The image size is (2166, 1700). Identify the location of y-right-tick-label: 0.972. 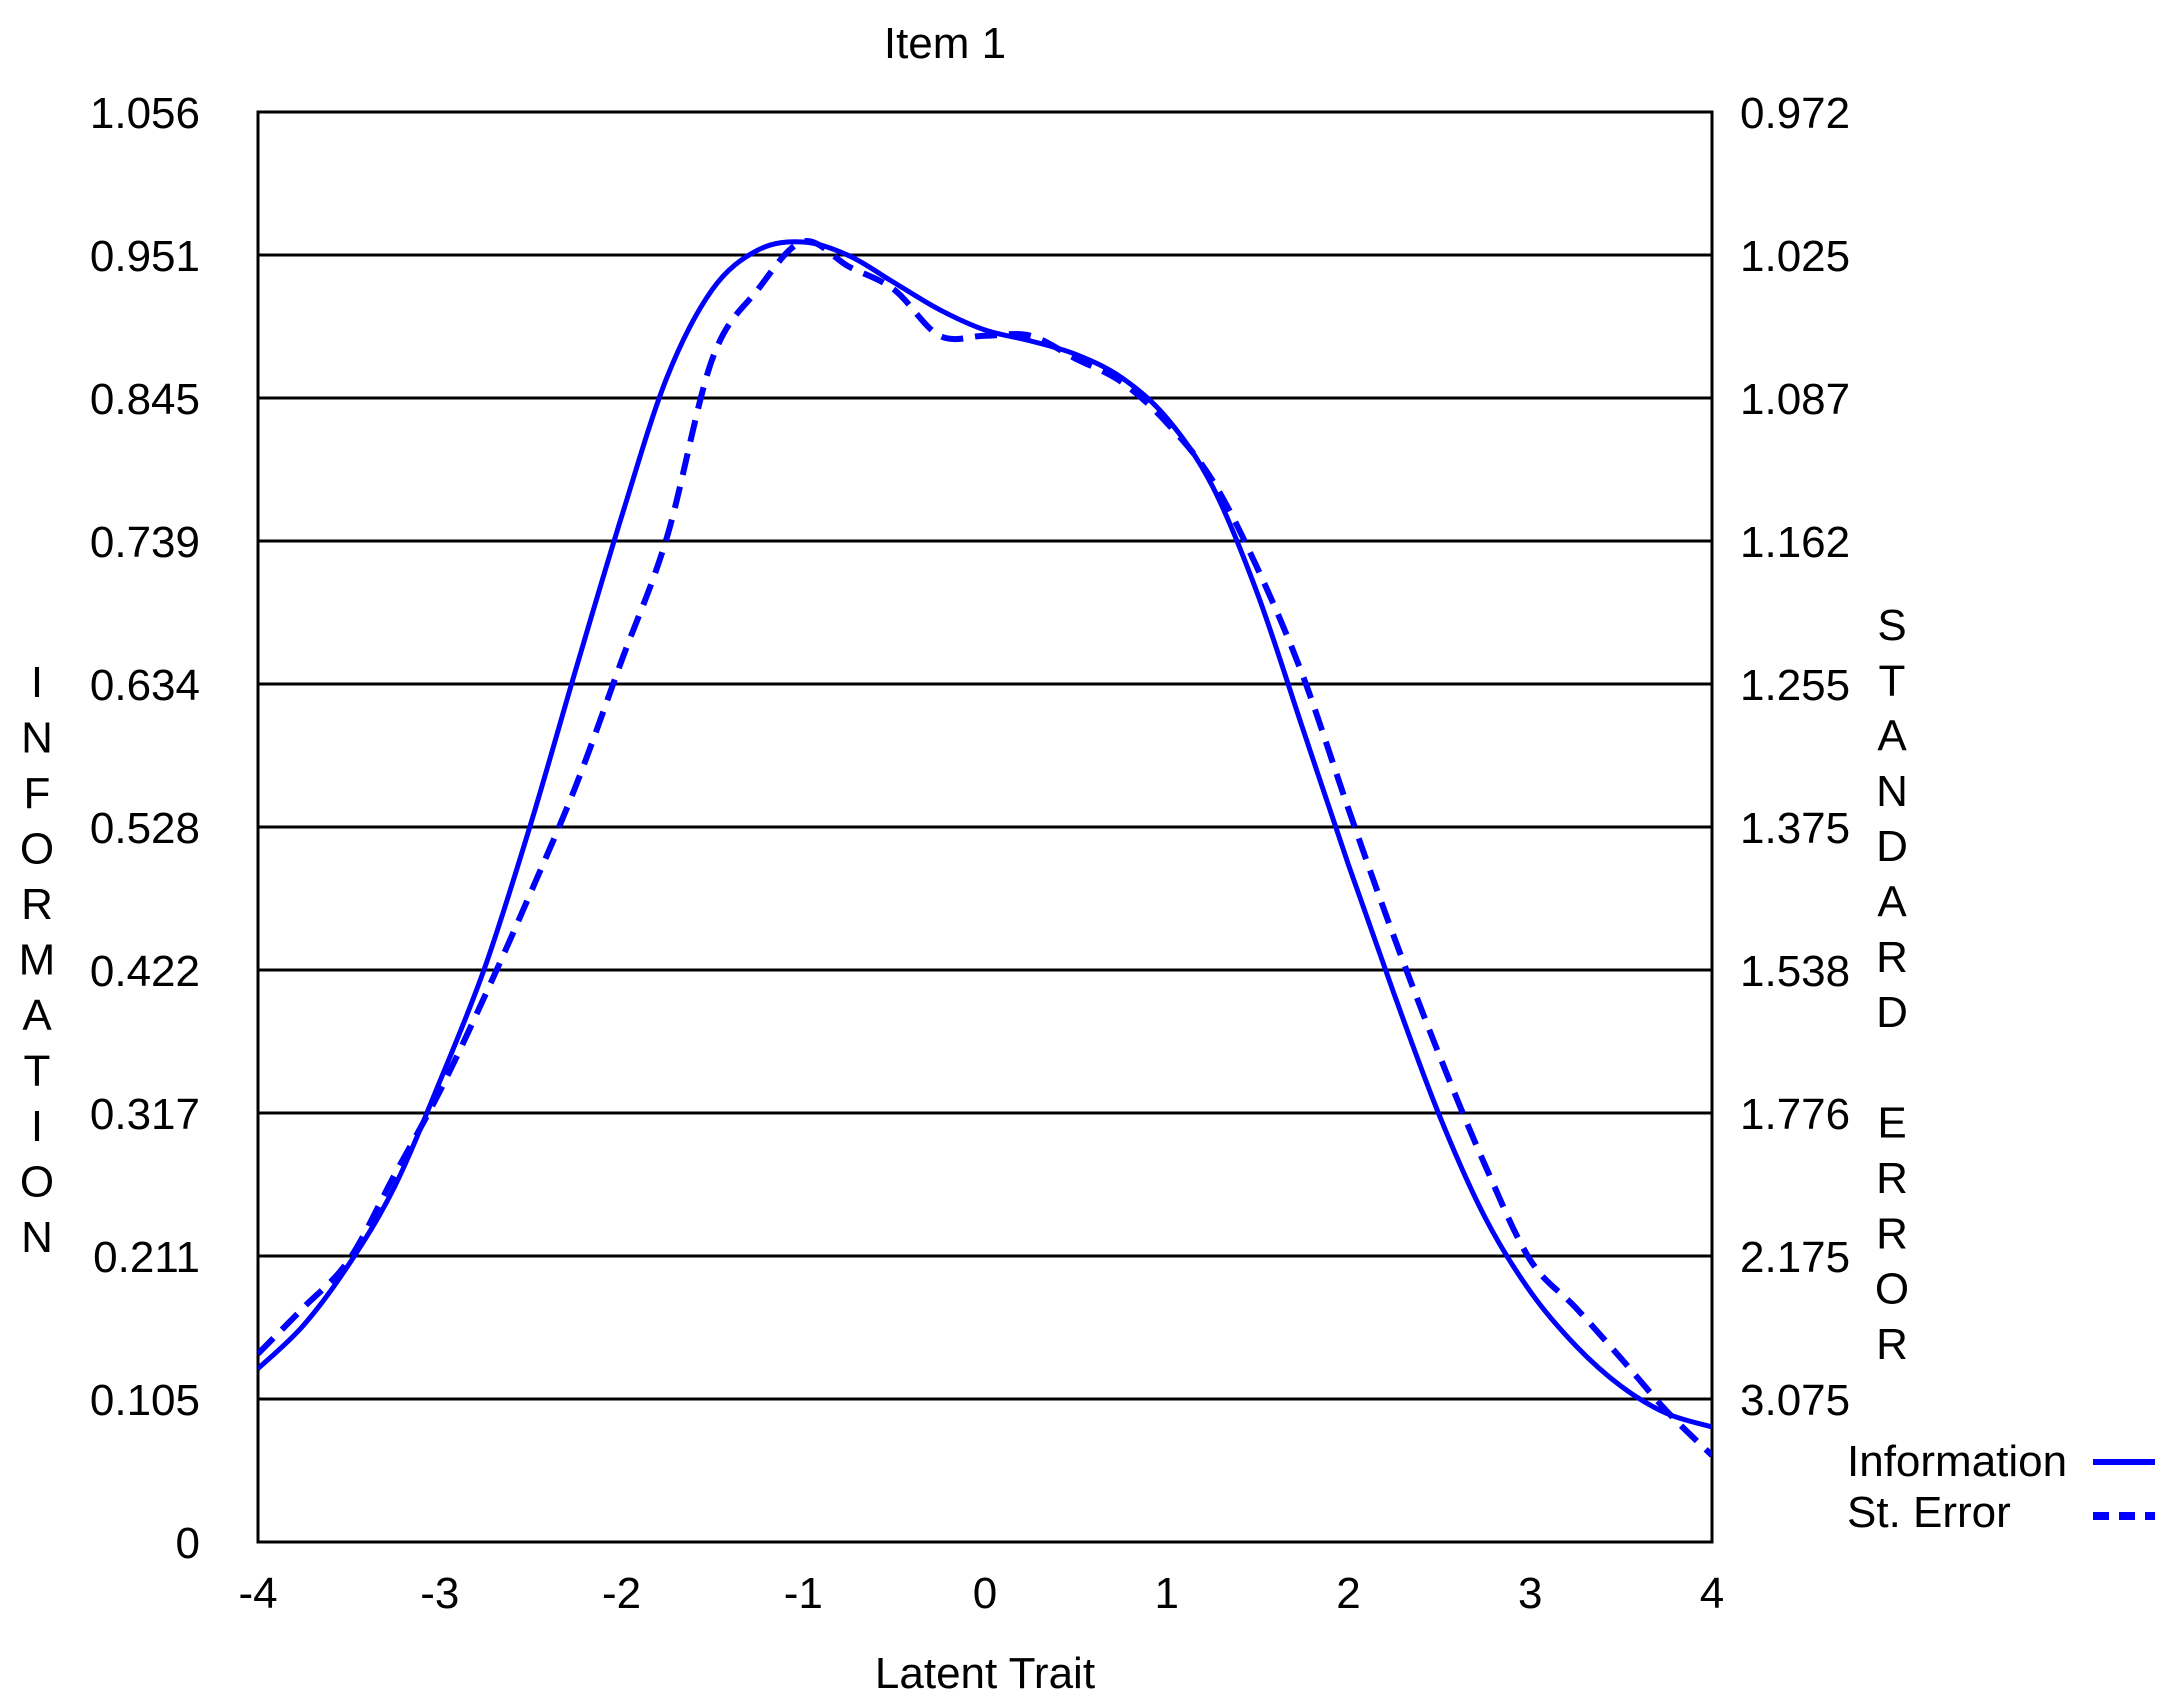
(1795, 113).